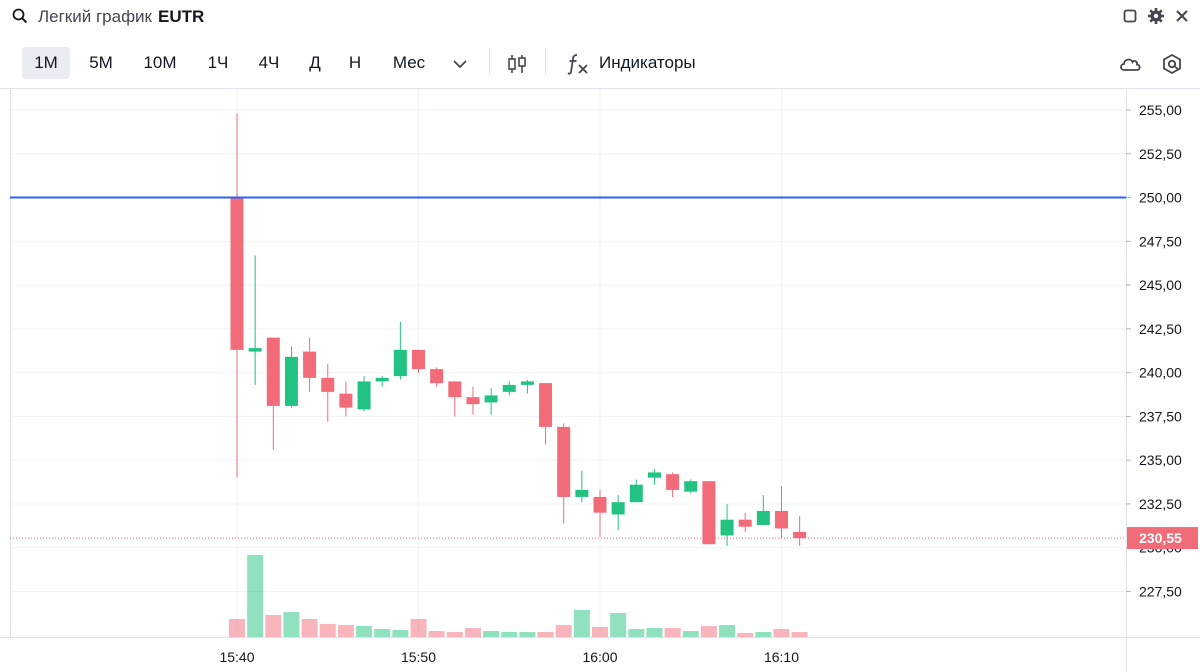 This screenshot has width=1200, height=672. I want to click on fx-icon, so click(578, 64).